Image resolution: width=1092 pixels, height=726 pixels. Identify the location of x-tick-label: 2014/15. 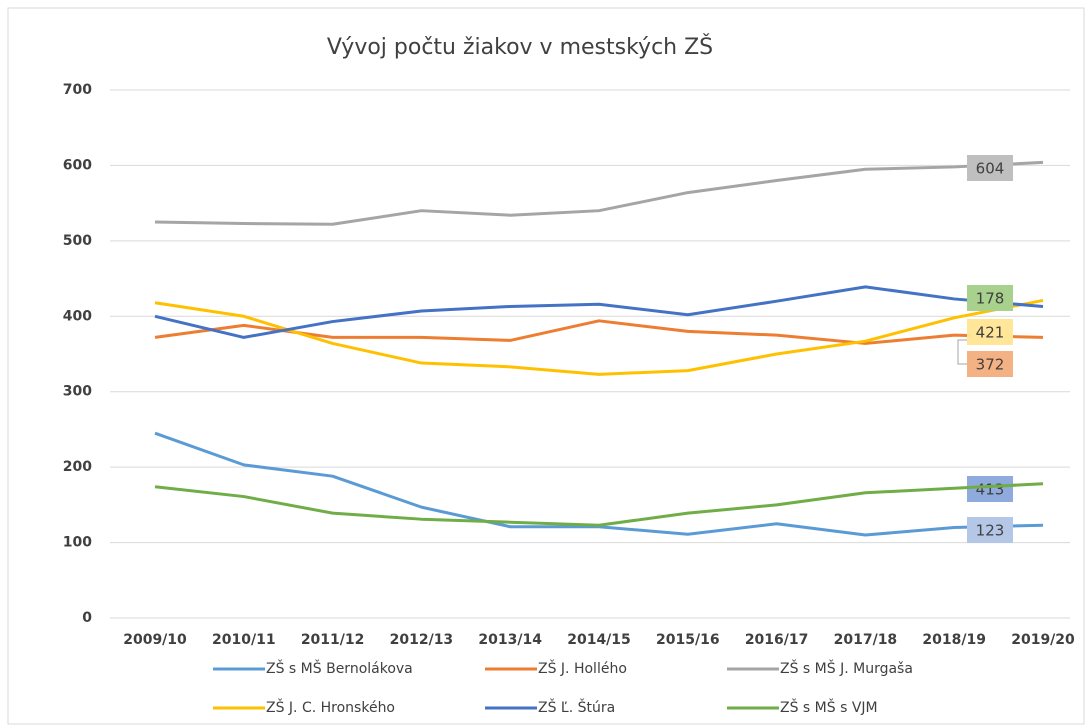
(599, 640).